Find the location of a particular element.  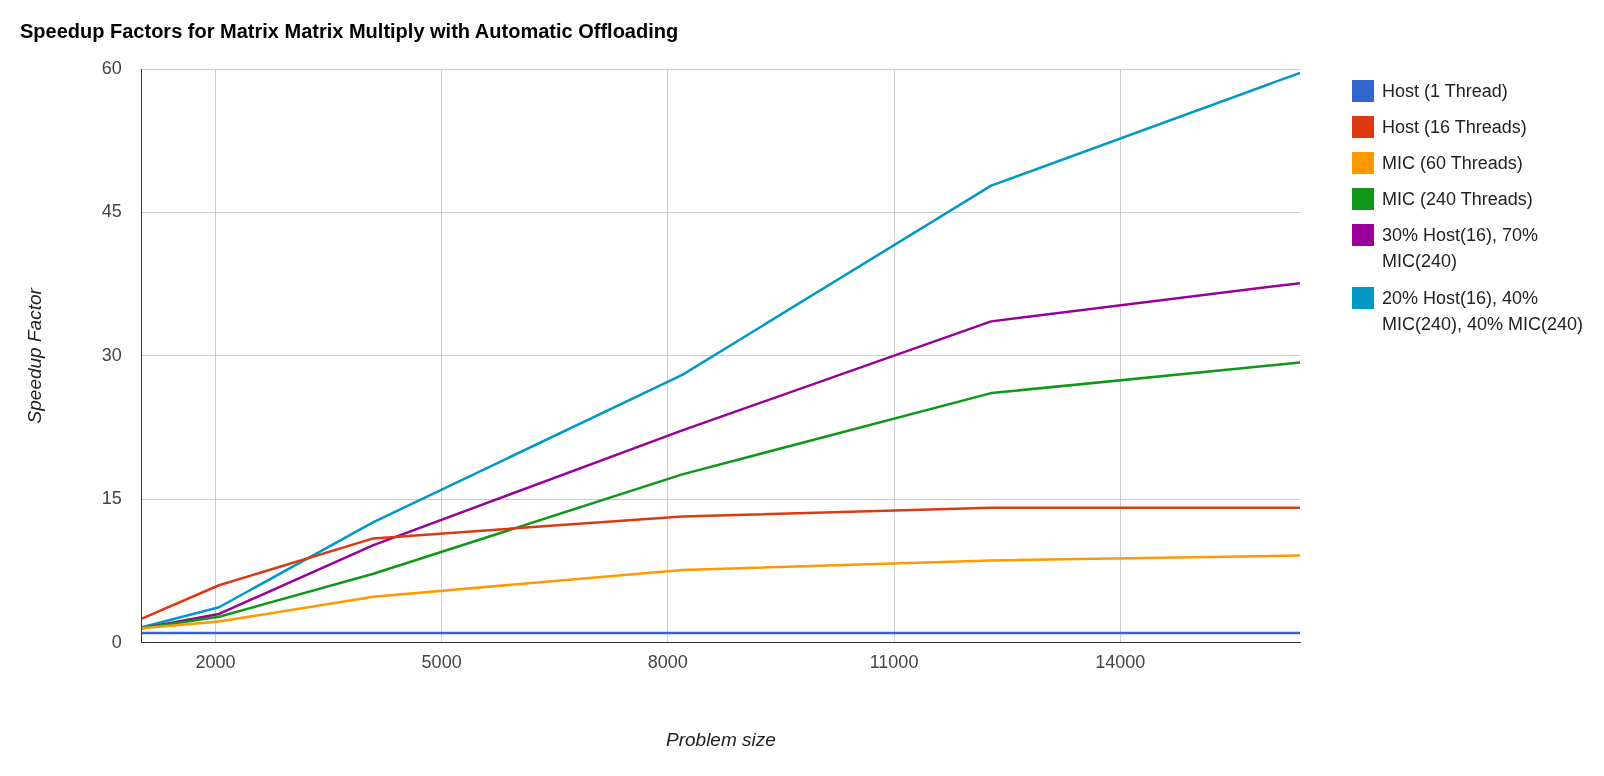

legend-label: Host (1 Thread) is located at coordinates (1445, 91).